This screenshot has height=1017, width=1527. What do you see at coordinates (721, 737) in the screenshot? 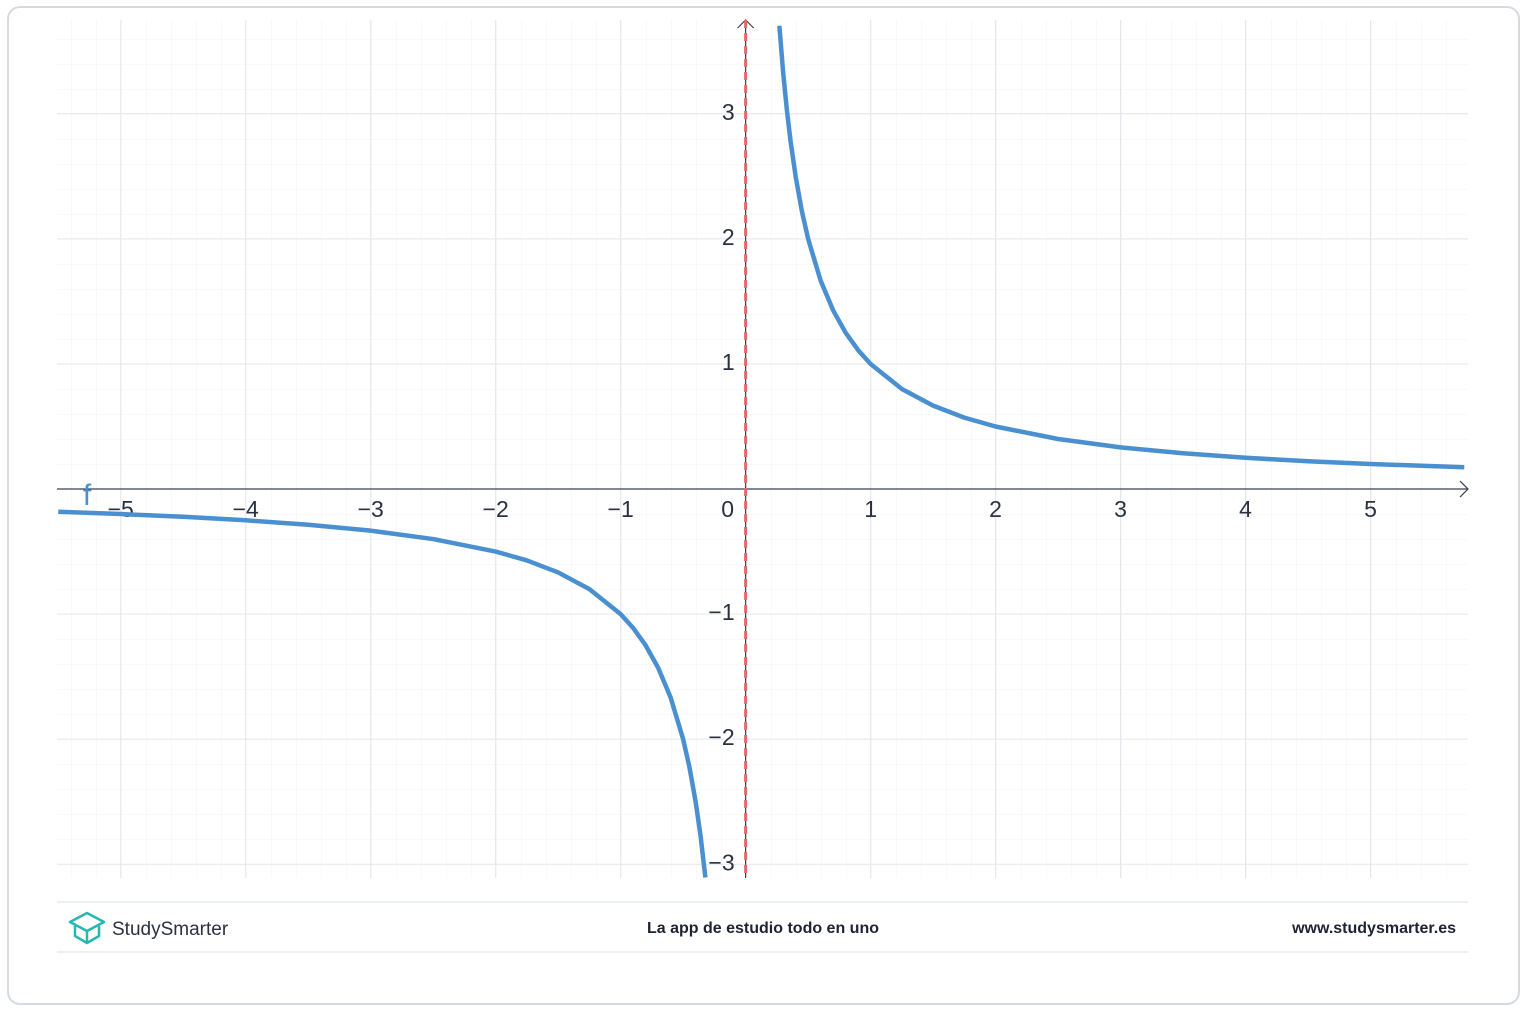
I see `y-tick-label: −2` at bounding box center [721, 737].